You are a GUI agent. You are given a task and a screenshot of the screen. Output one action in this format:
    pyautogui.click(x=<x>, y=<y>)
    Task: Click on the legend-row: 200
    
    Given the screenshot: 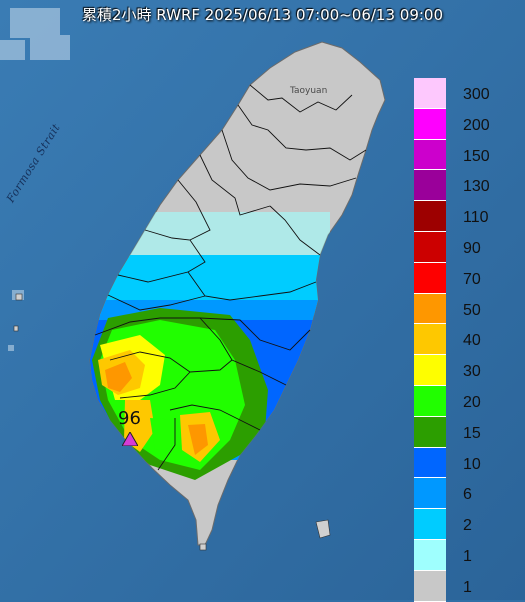 What is the action you would take?
    pyautogui.click(x=469, y=124)
    